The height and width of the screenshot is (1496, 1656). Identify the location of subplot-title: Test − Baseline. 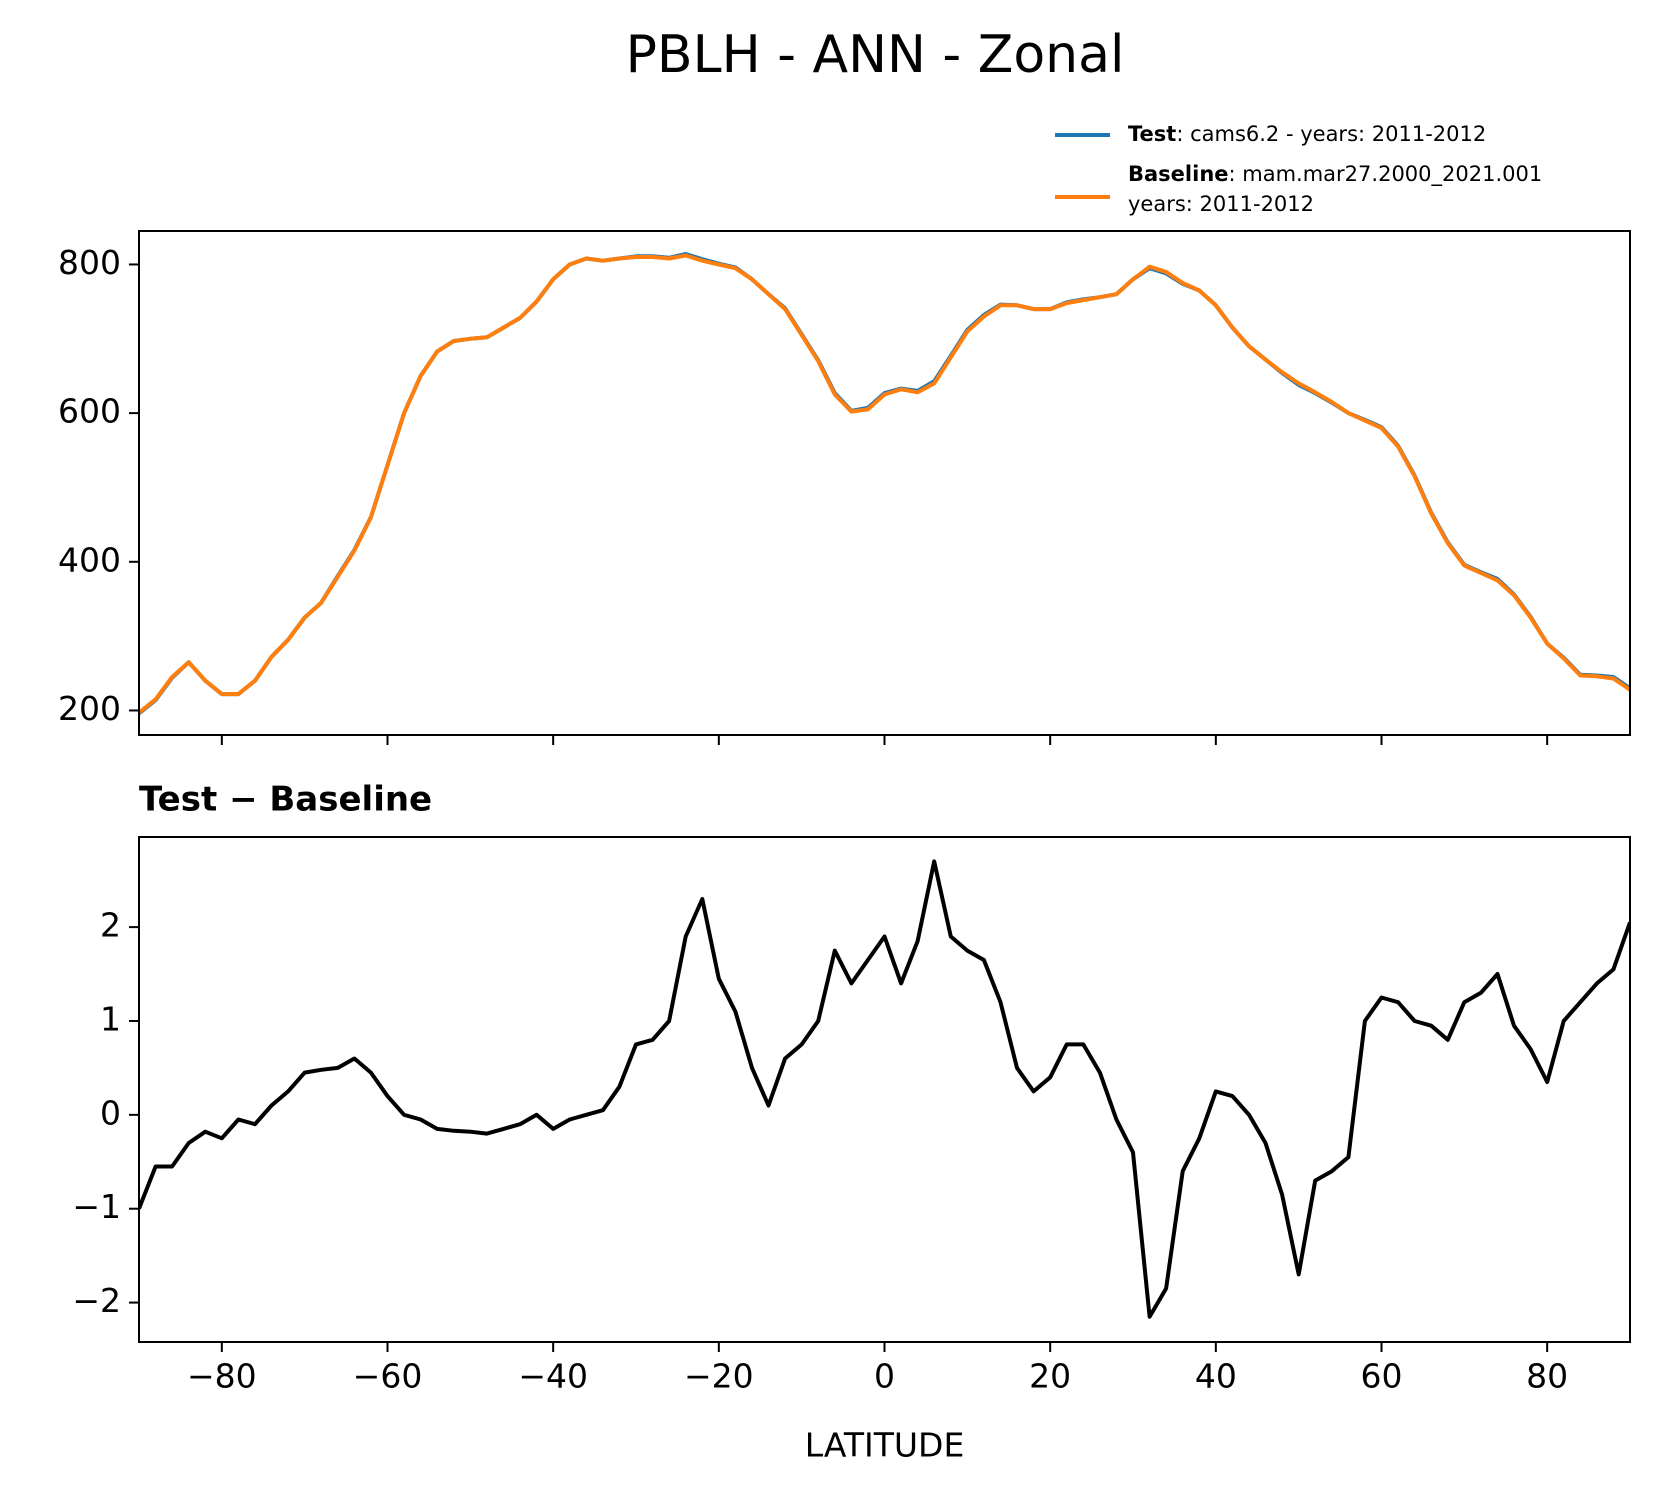
(285, 800).